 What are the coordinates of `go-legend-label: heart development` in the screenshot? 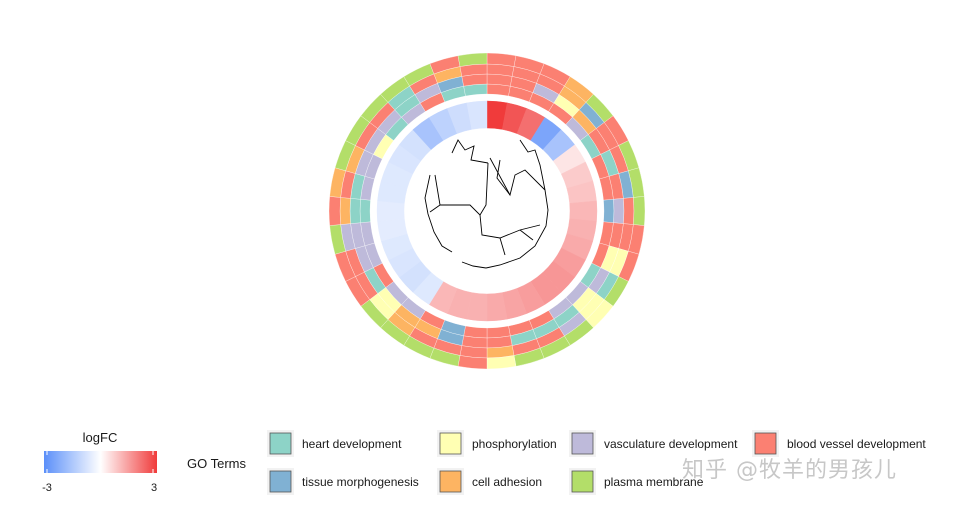 It's located at (352, 444).